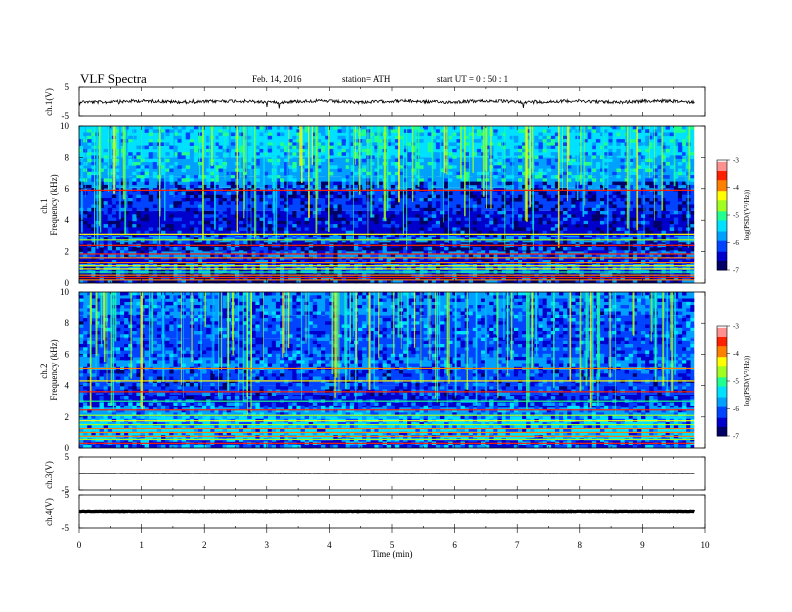  Describe the element at coordinates (66, 116) in the screenshot. I see `y-tick-label: -5` at that location.